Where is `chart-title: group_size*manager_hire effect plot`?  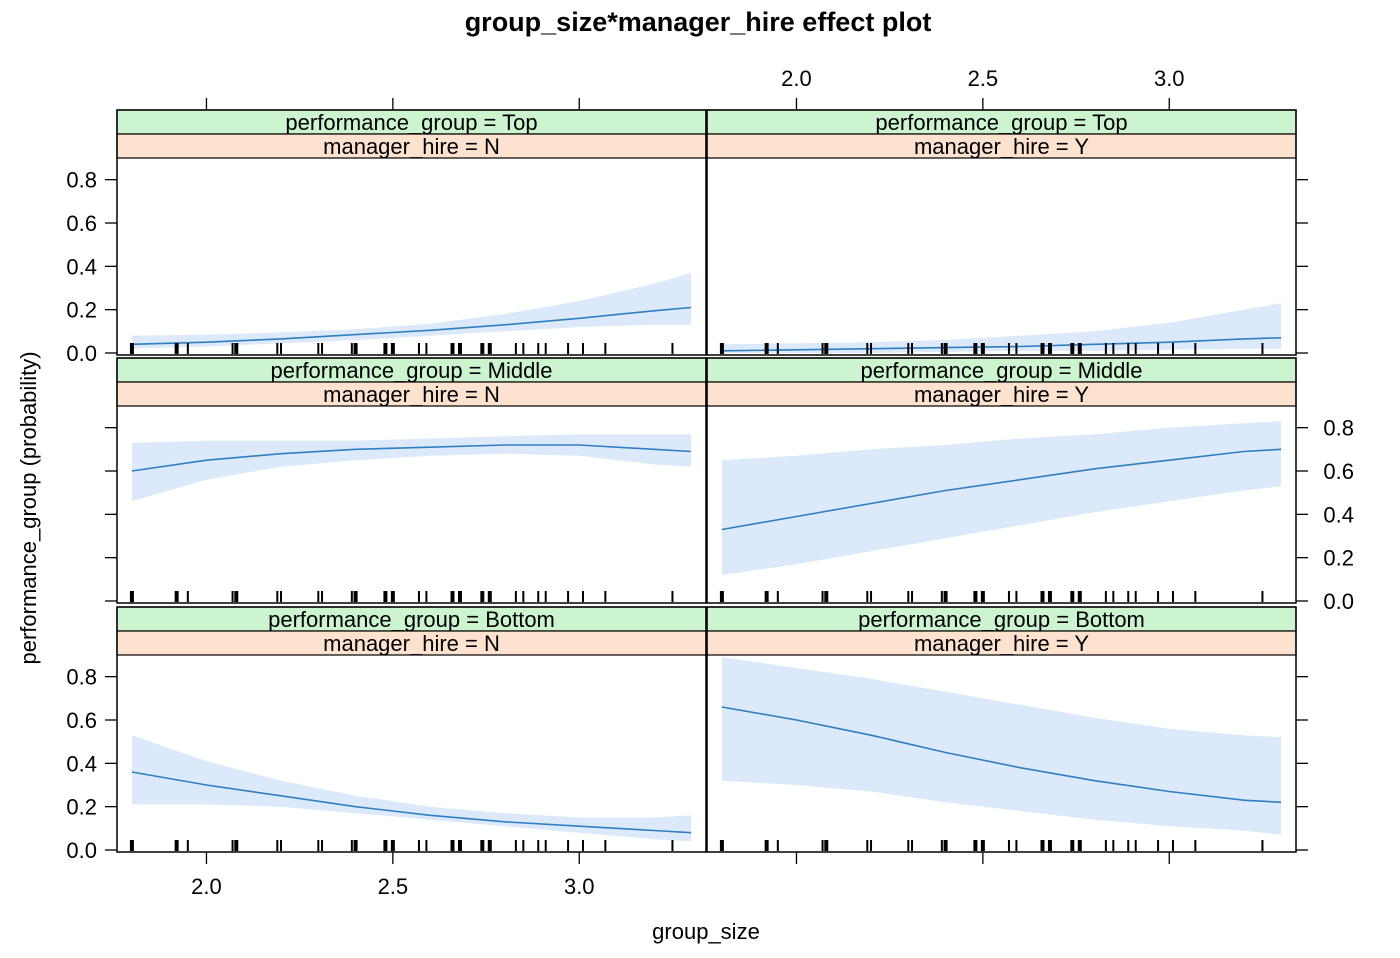 chart-title: group_size*manager_hire effect plot is located at coordinates (698, 22).